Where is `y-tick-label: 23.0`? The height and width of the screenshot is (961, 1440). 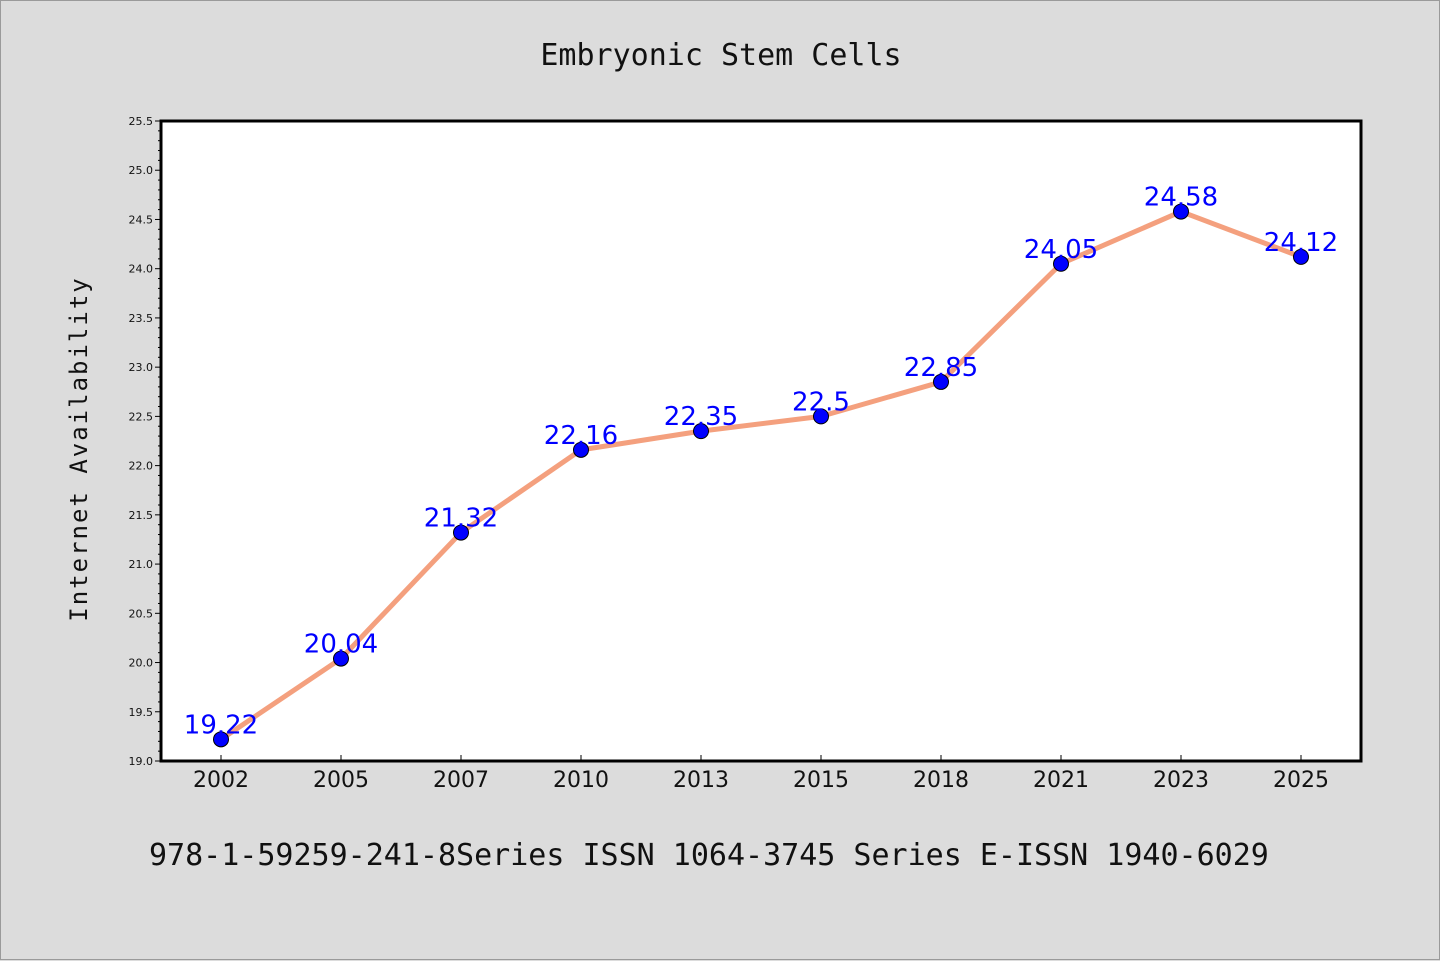
y-tick-label: 23.0 is located at coordinates (141, 367).